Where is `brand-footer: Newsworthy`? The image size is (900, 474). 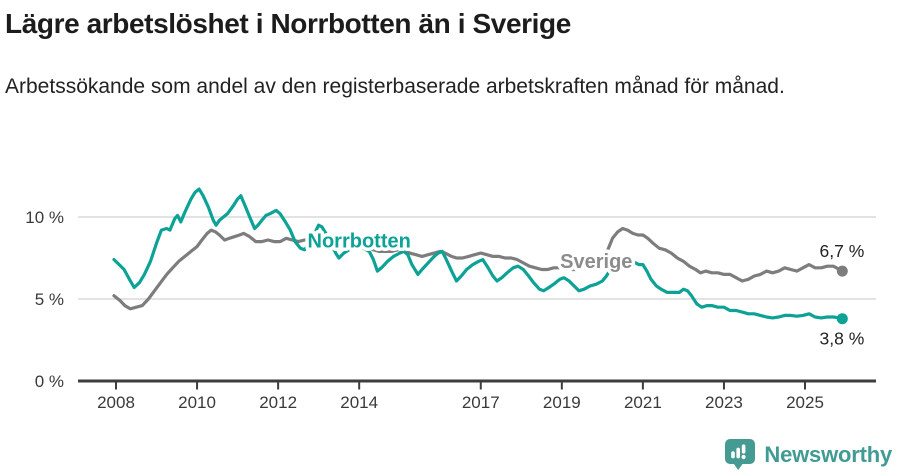 brand-footer: Newsworthy is located at coordinates (808, 454).